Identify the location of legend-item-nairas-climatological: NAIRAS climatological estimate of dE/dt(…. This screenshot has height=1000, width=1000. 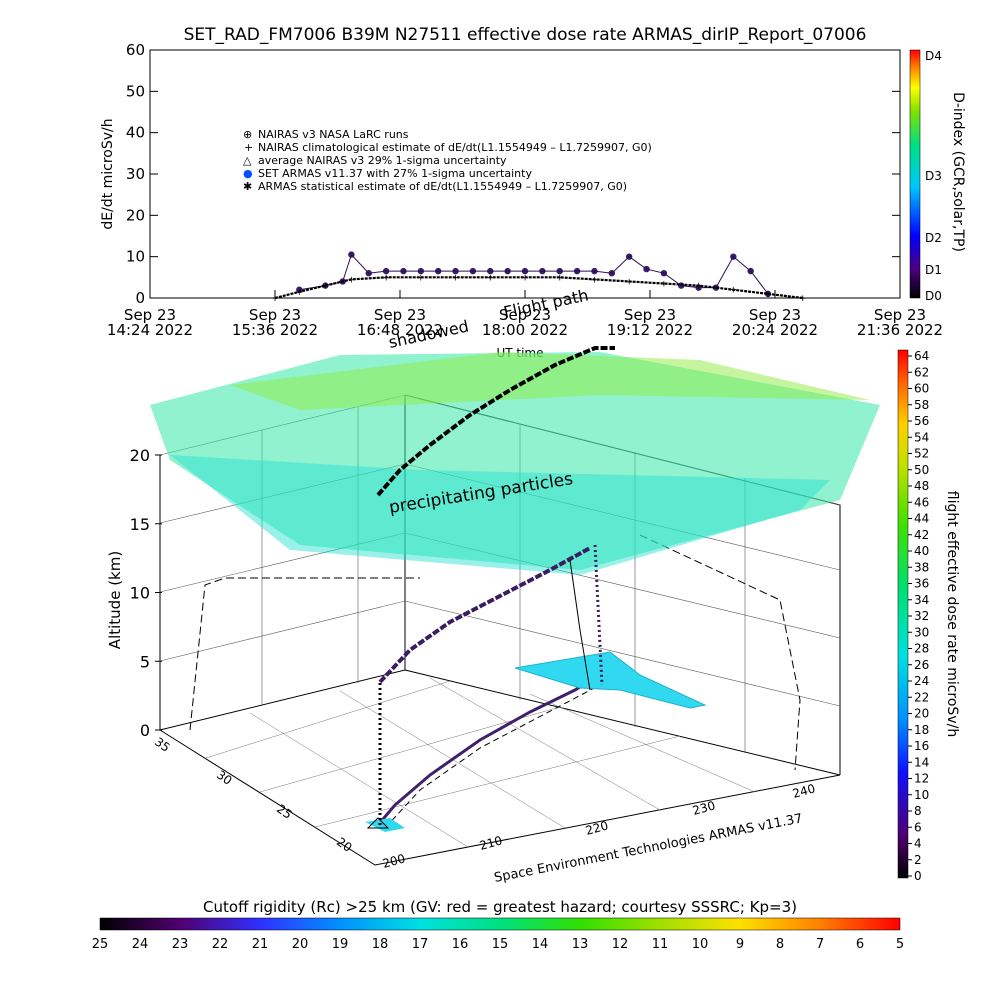
(455, 147).